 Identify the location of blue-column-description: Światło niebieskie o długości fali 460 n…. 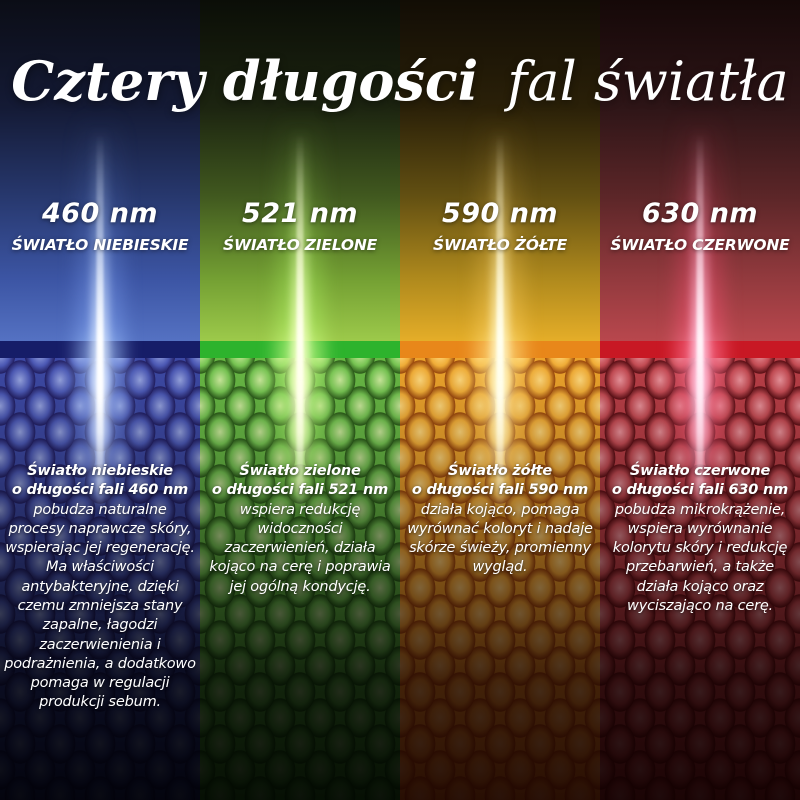
(100, 587).